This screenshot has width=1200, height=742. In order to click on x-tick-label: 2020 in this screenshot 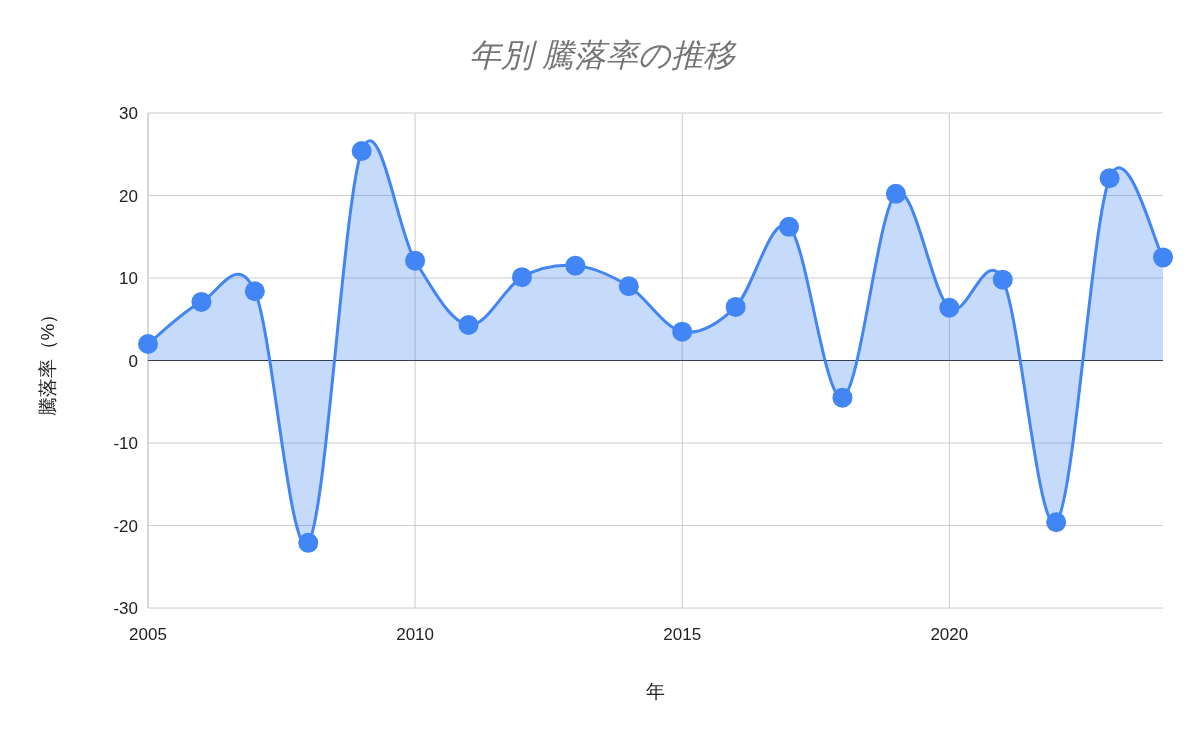, I will do `click(949, 634)`.